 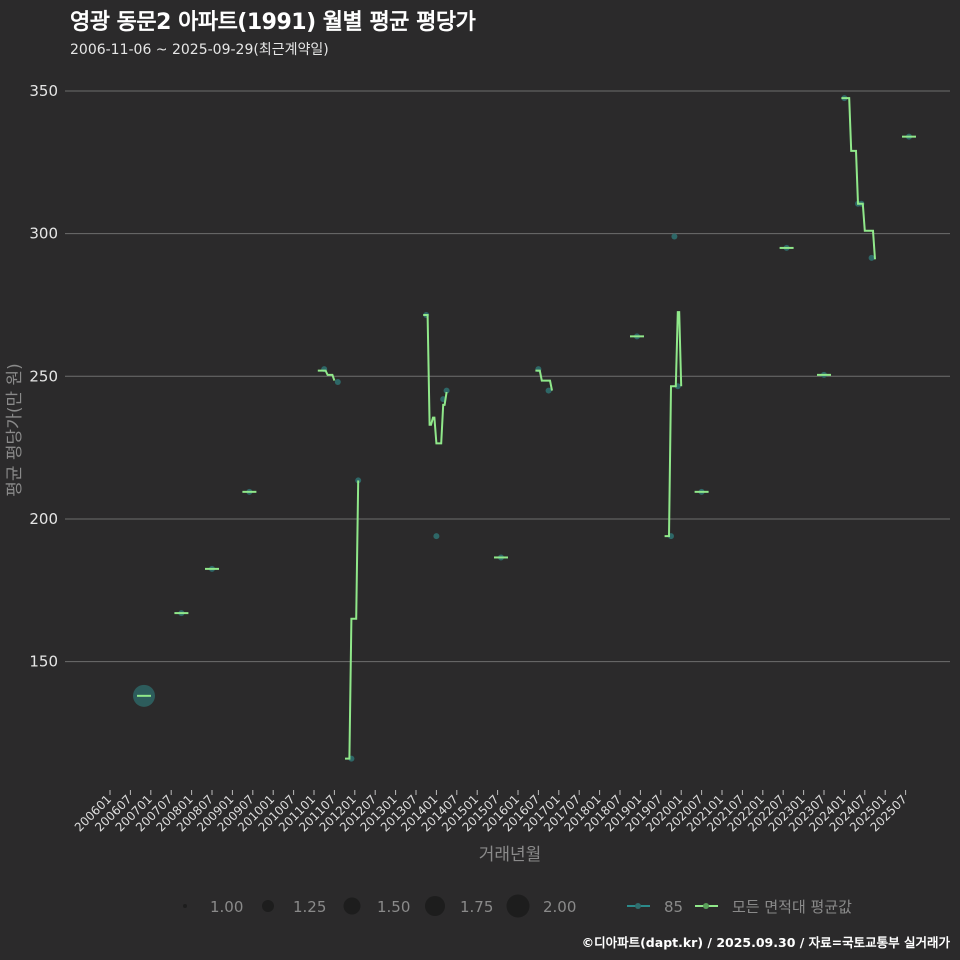 I want to click on legend-avg-dot, so click(x=706, y=906).